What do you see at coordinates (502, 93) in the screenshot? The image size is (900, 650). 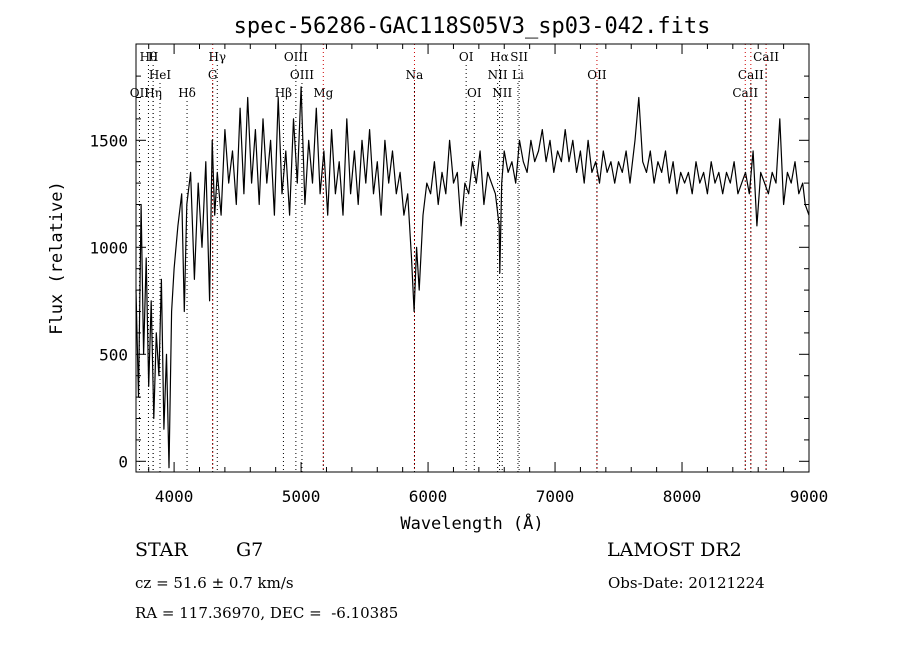 I see `line-label-22: NII` at bounding box center [502, 93].